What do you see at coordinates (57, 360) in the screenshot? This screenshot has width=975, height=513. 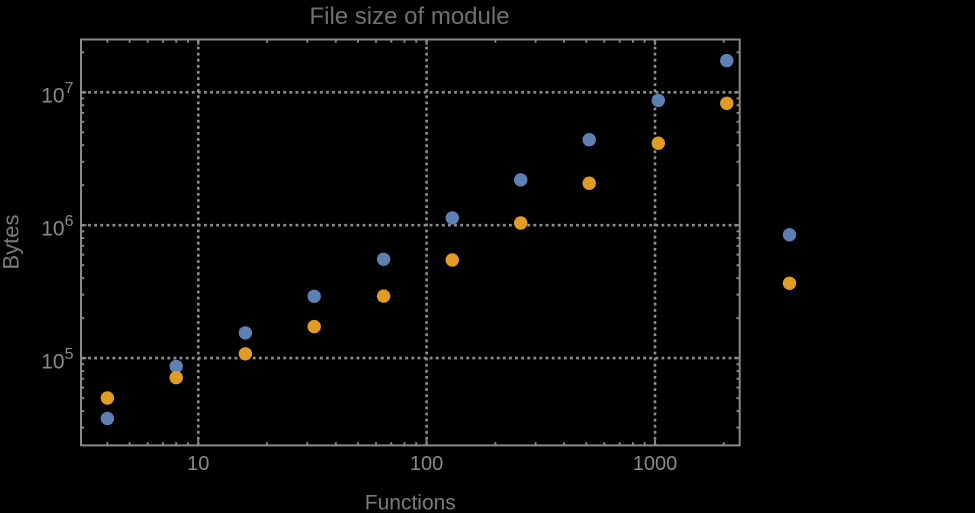 I see `svg-text: 10⁵` at bounding box center [57, 360].